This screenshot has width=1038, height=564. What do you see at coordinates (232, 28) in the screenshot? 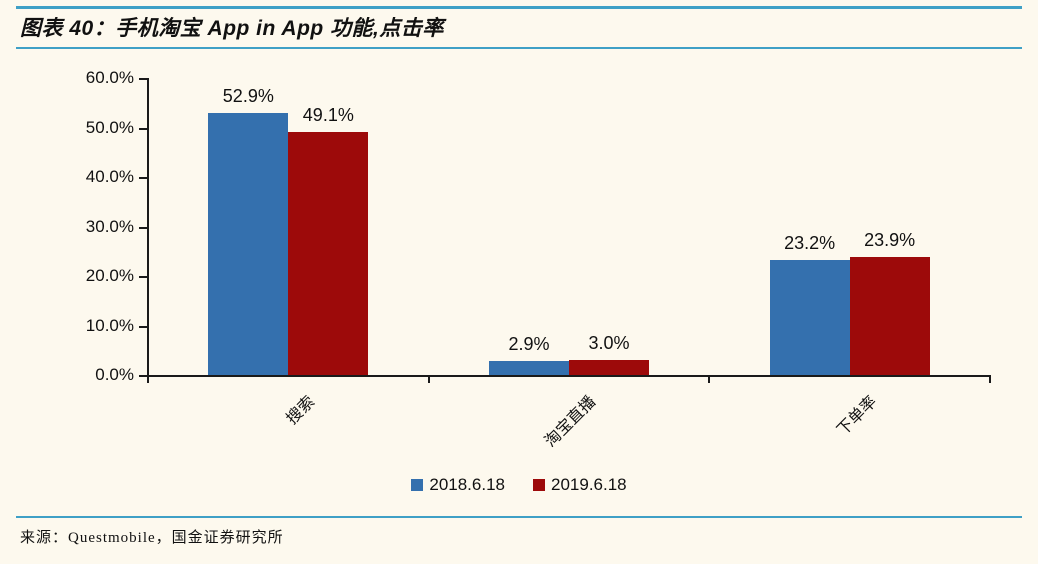
I see `figure-title: 图表 40：手机淘宝 App in App 功能,点击率` at bounding box center [232, 28].